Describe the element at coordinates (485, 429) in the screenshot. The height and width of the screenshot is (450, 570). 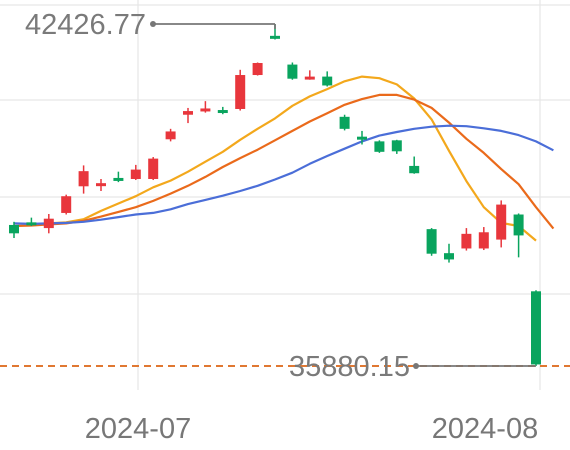
I see `x-tick-label: 2024-08` at that location.